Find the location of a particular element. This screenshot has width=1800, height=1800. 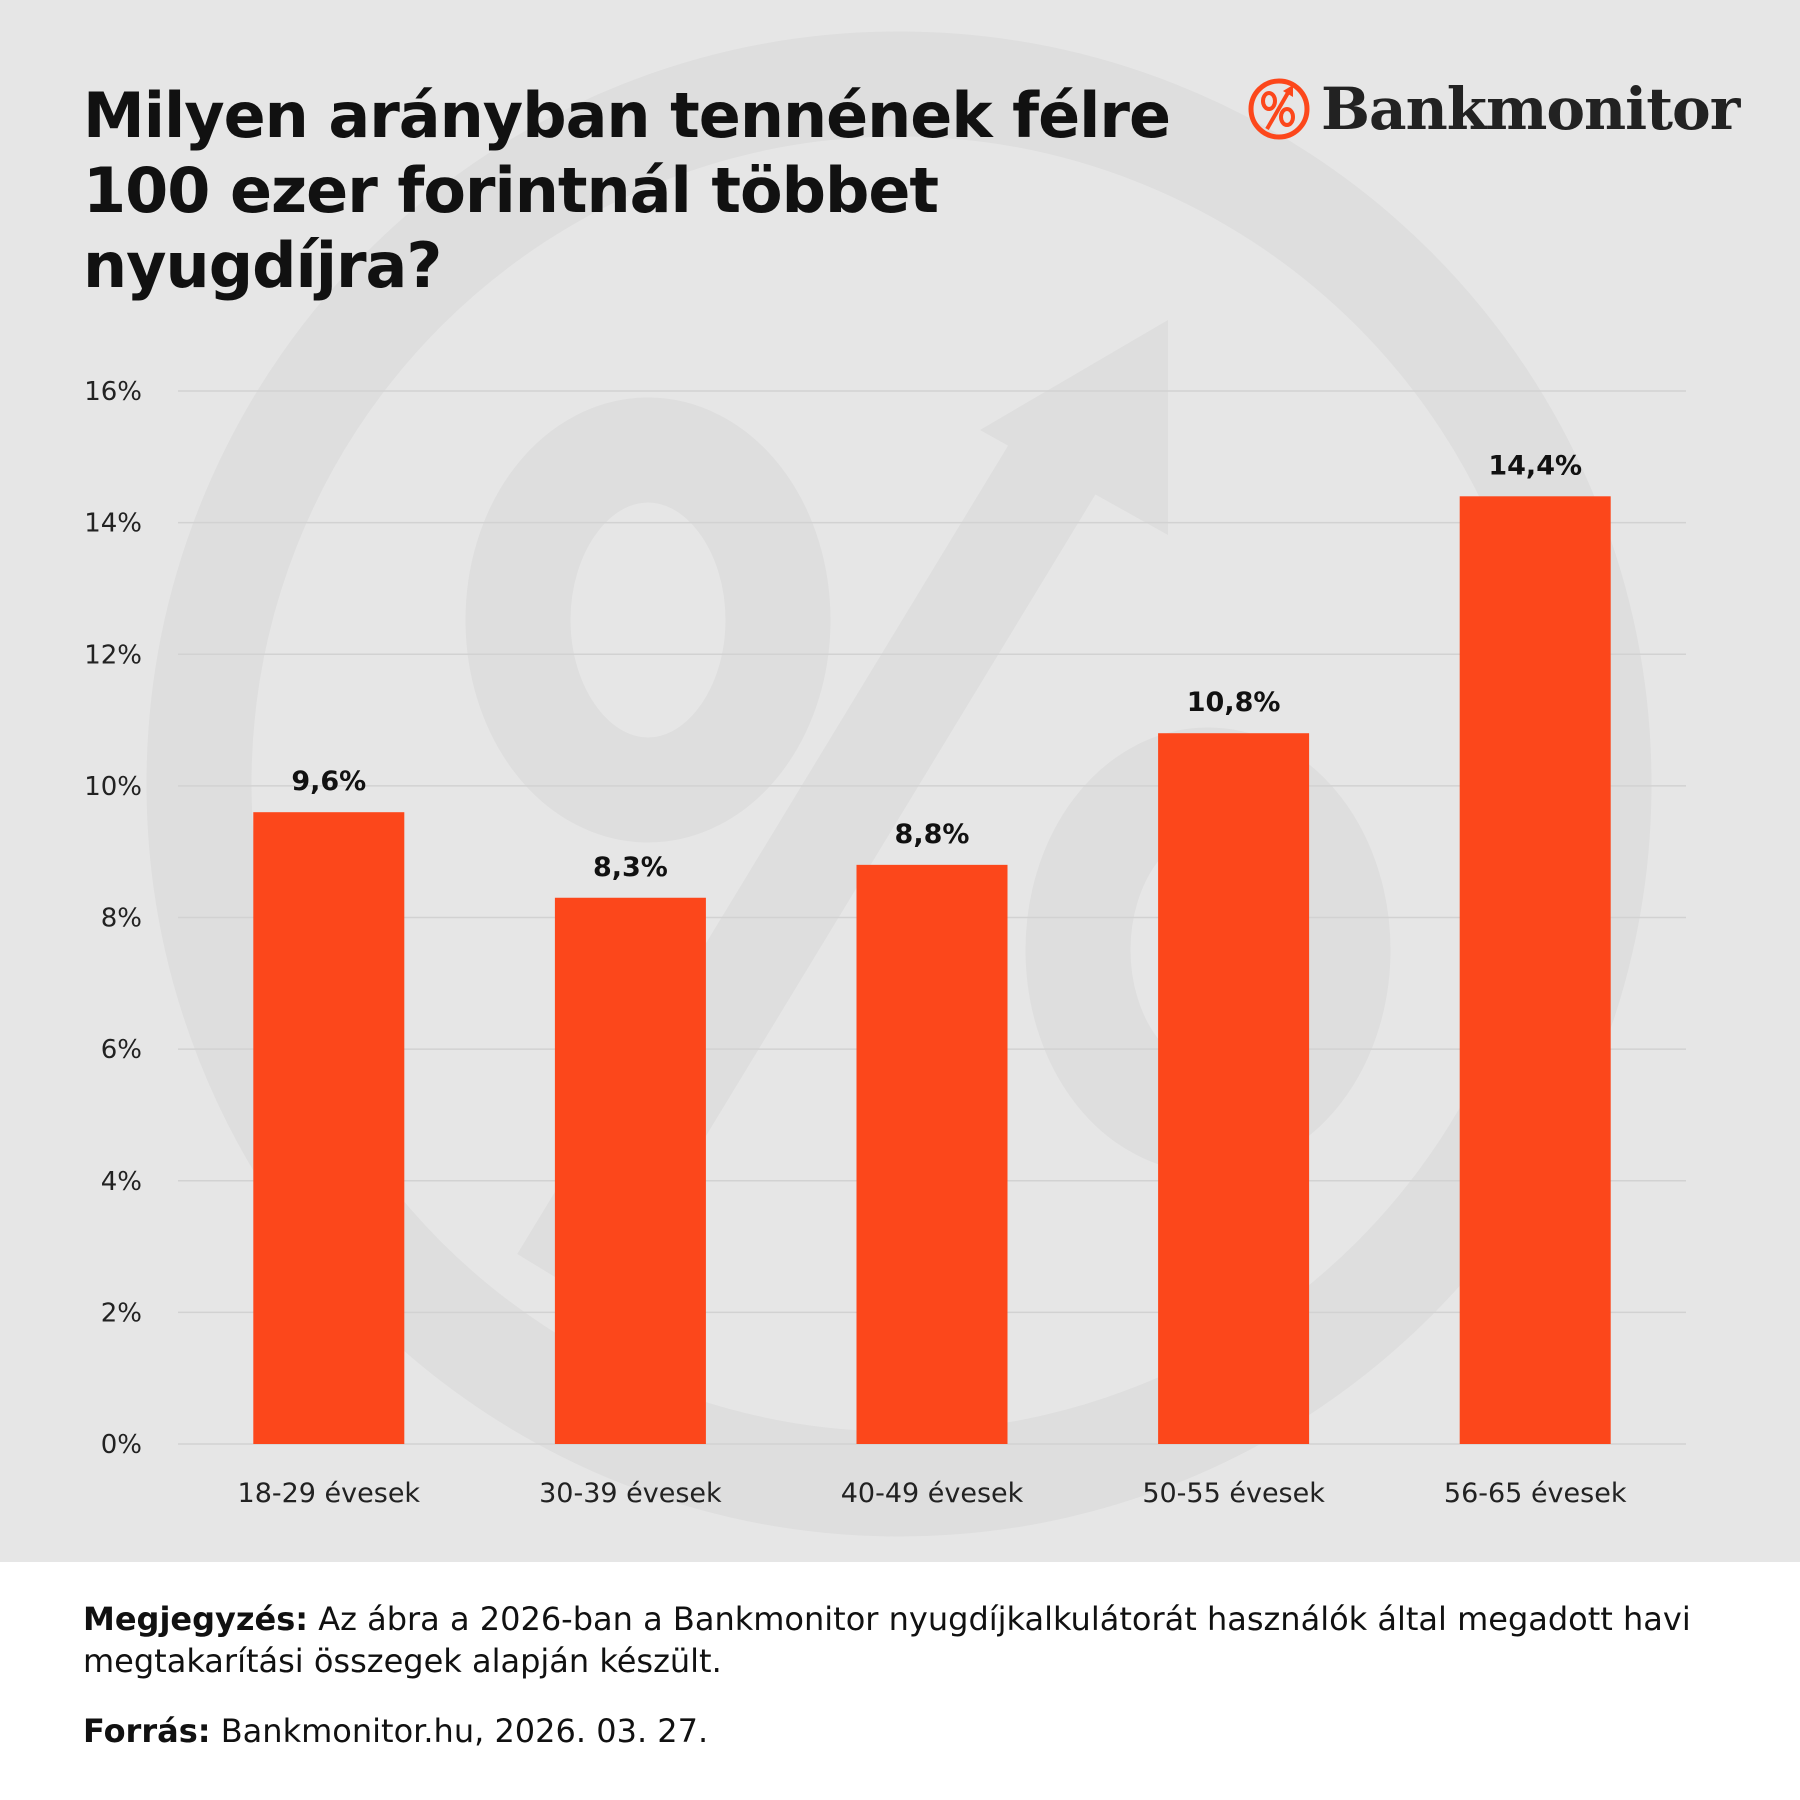

bankmonitor-logo: Bankmonitor is located at coordinates (1493, 109).